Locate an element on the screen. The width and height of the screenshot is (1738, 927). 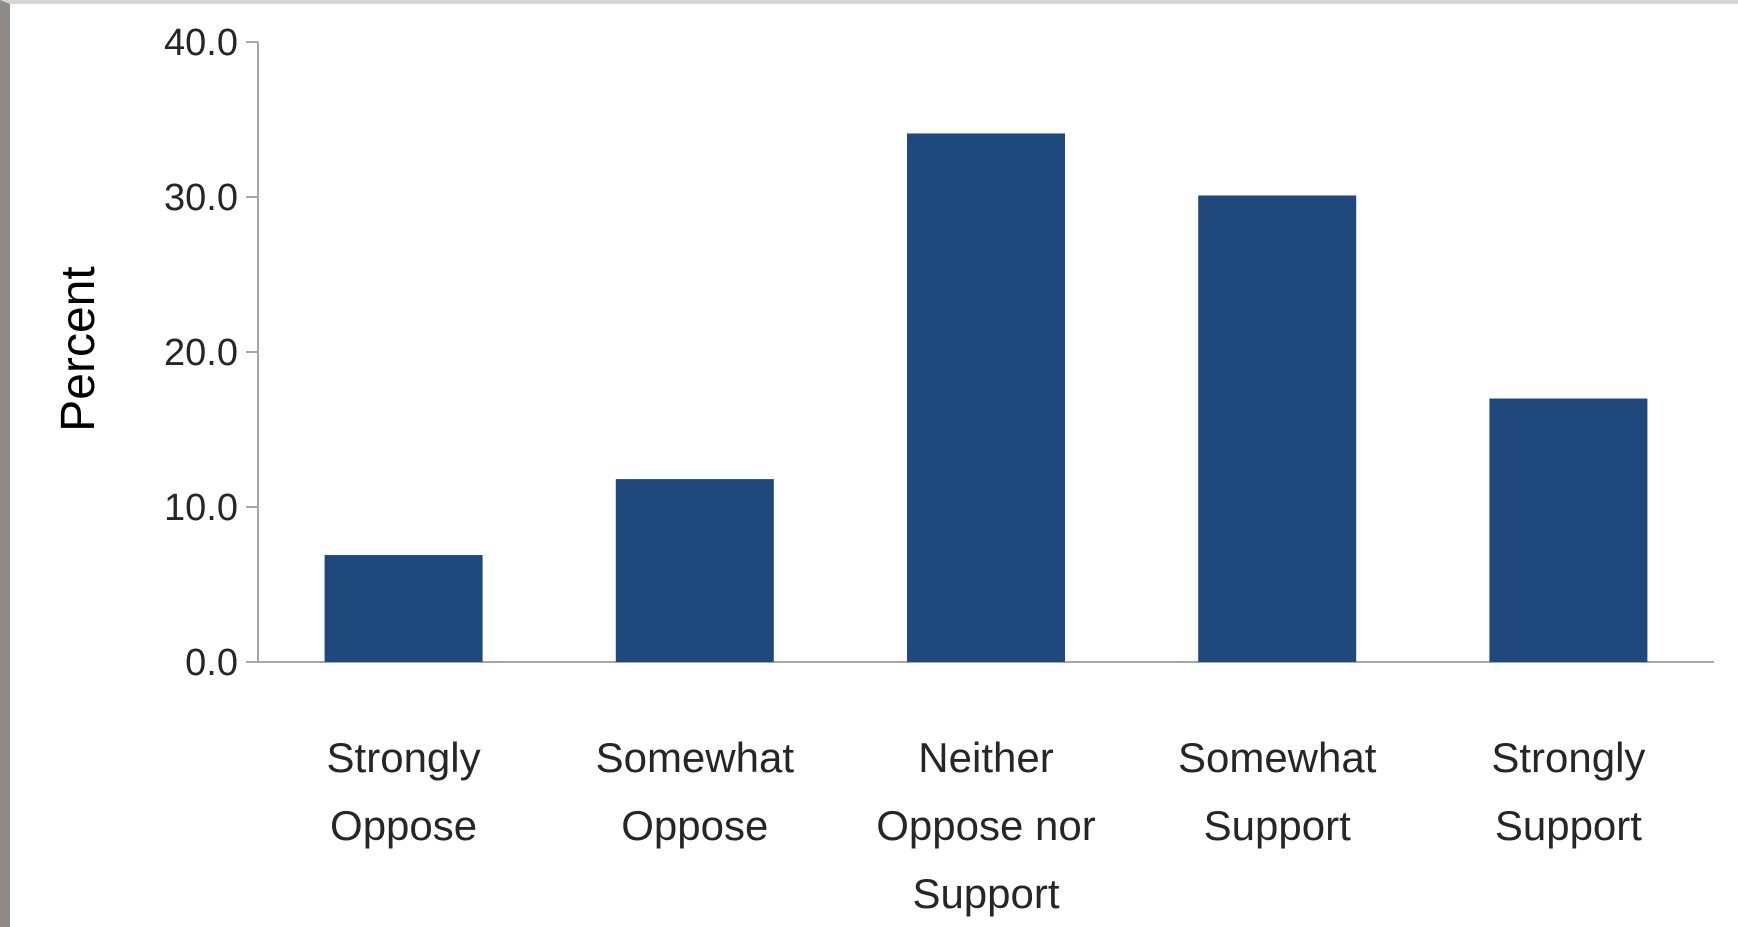
x-category-label: Strongly Support is located at coordinates (1568, 791).